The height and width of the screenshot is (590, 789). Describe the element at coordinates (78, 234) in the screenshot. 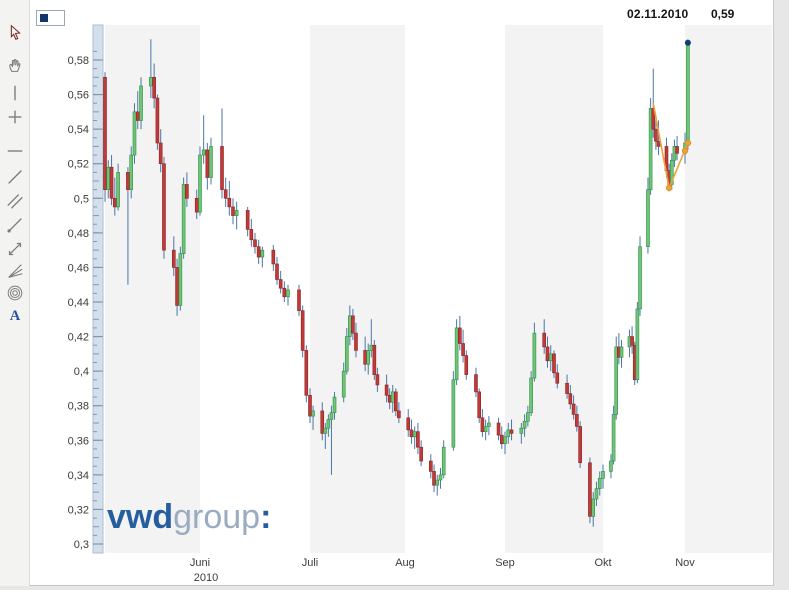

I see `svg-text: 0,48` at that location.